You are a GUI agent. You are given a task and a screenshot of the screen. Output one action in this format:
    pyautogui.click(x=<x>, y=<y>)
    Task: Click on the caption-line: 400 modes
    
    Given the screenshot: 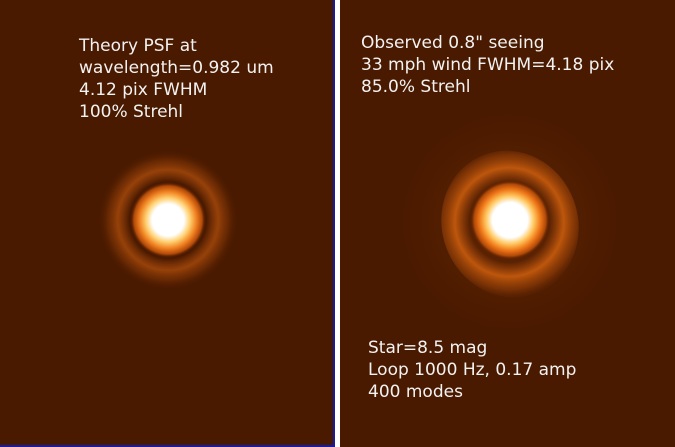 What is the action you would take?
    pyautogui.click(x=415, y=392)
    